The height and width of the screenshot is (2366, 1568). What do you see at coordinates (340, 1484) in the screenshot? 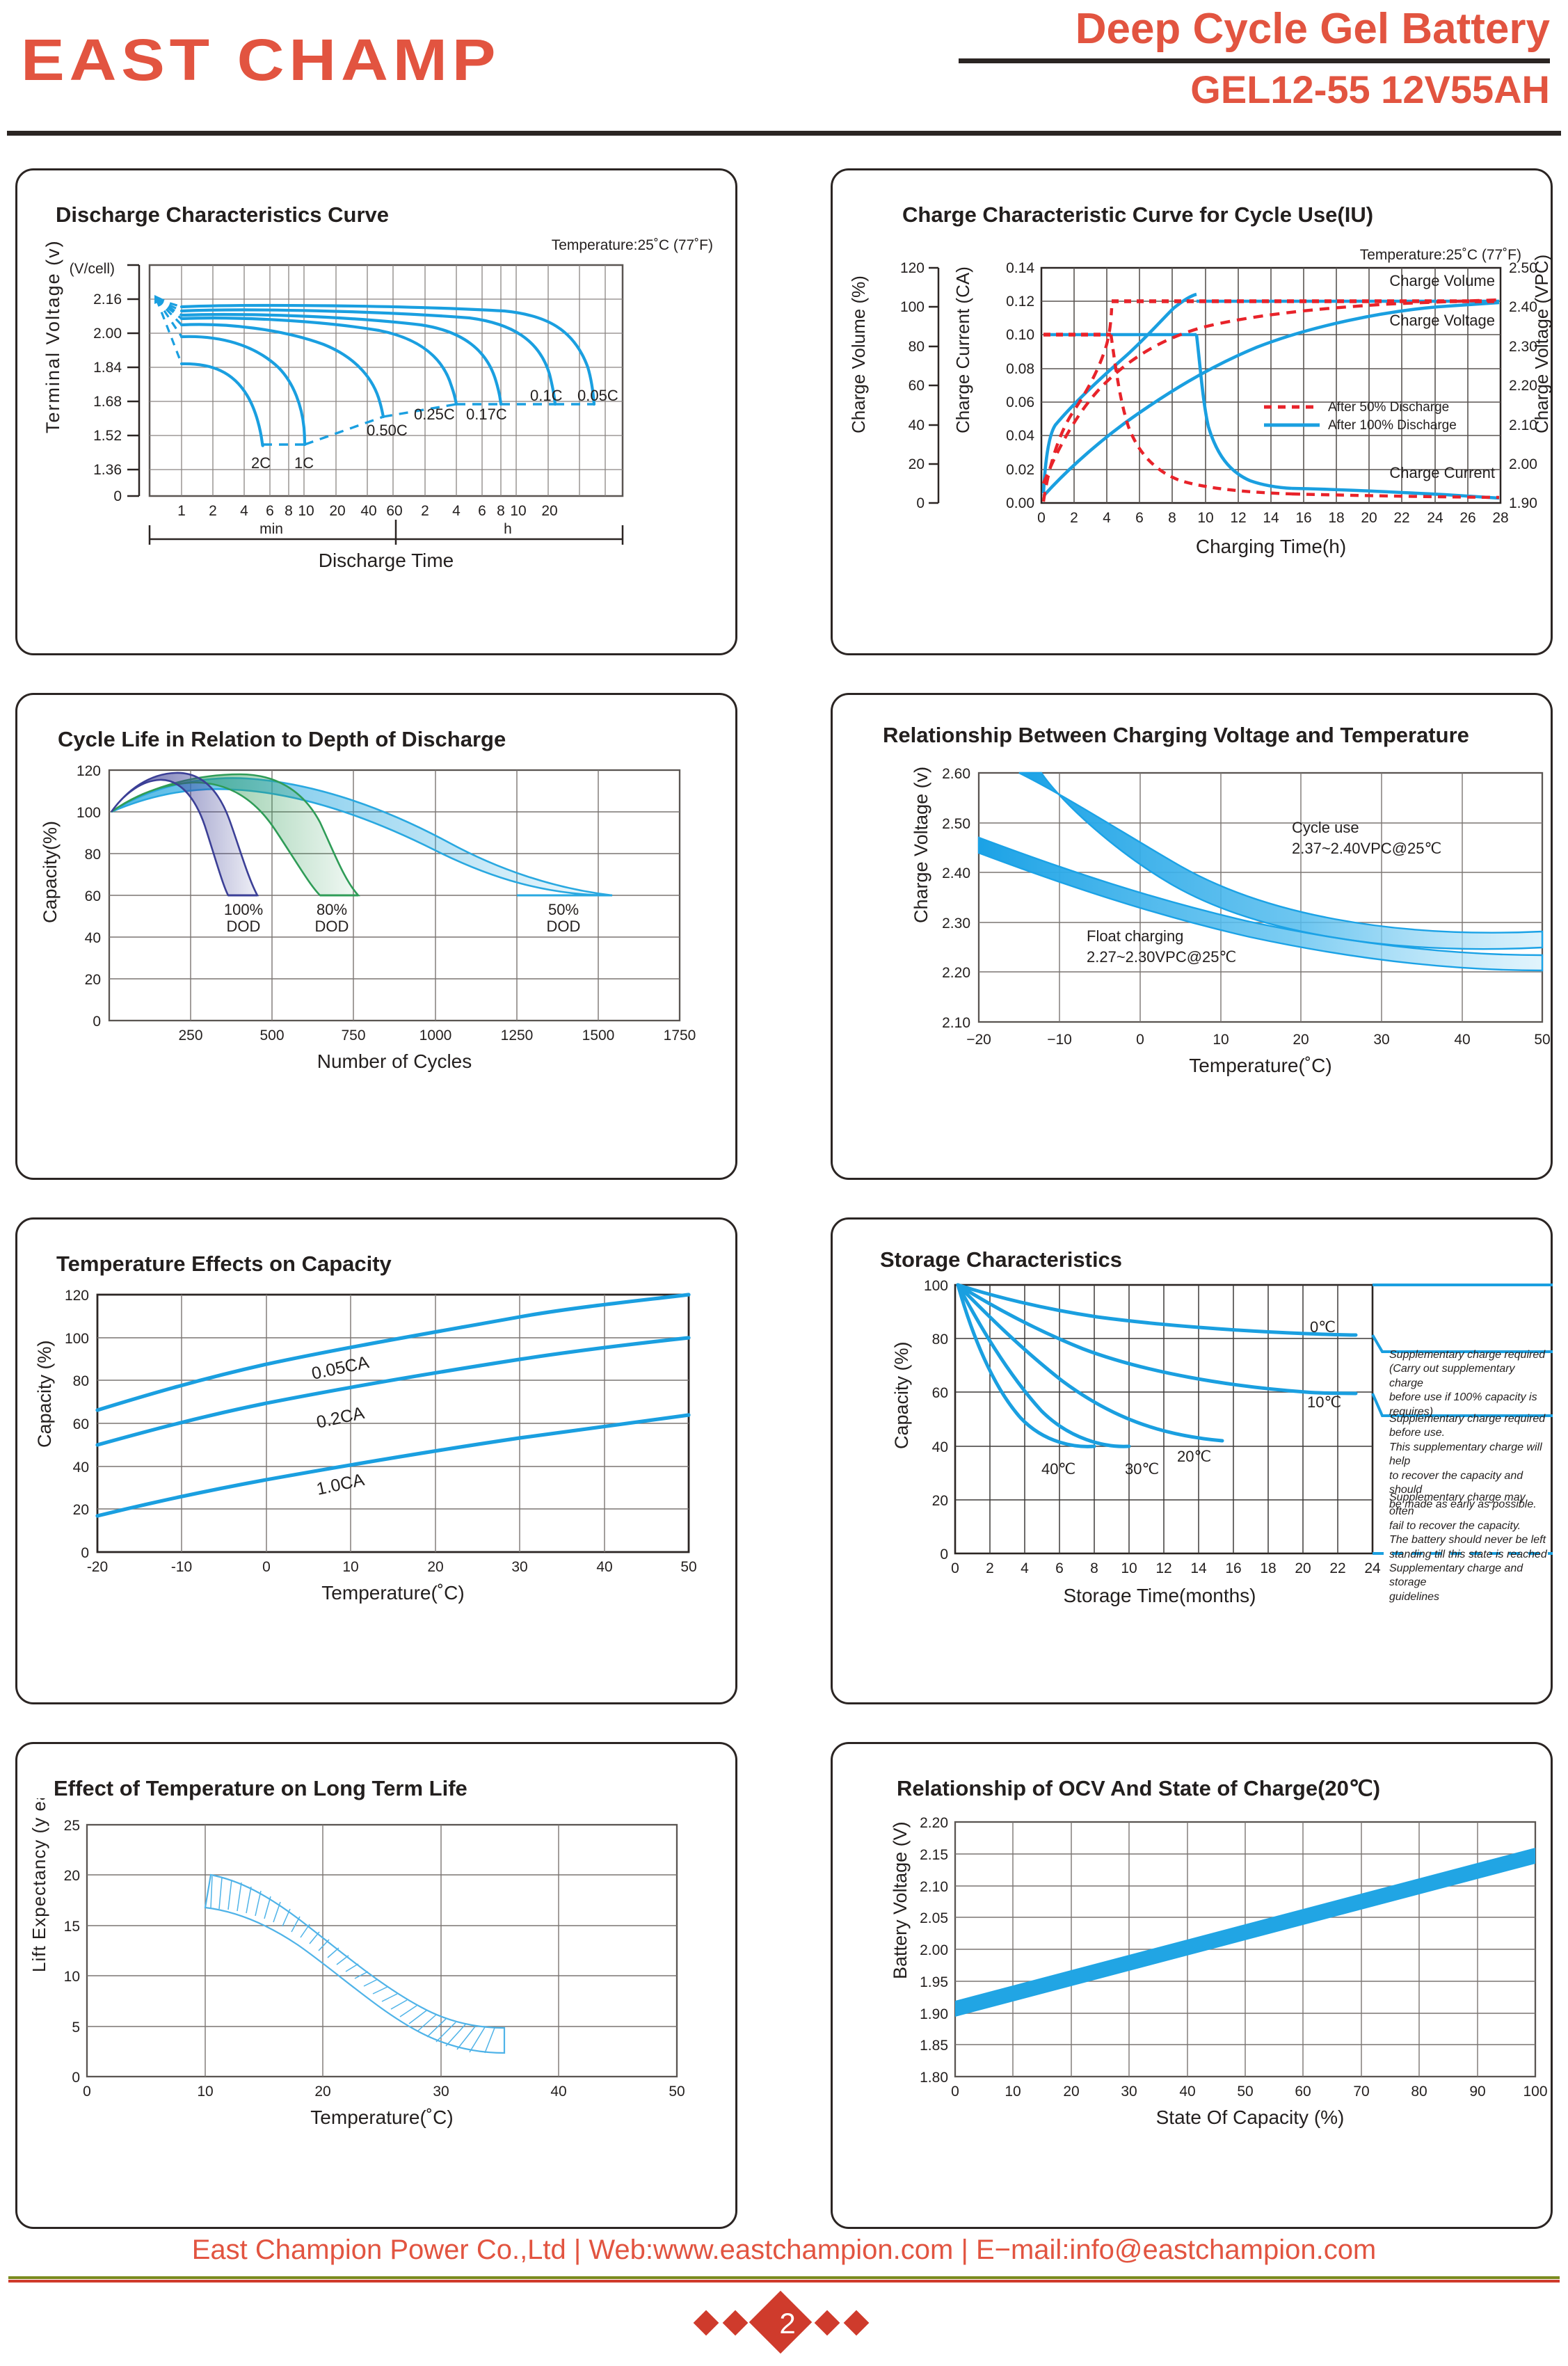
I see `tempcap-label-1.0CA: 1.0CA` at bounding box center [340, 1484].